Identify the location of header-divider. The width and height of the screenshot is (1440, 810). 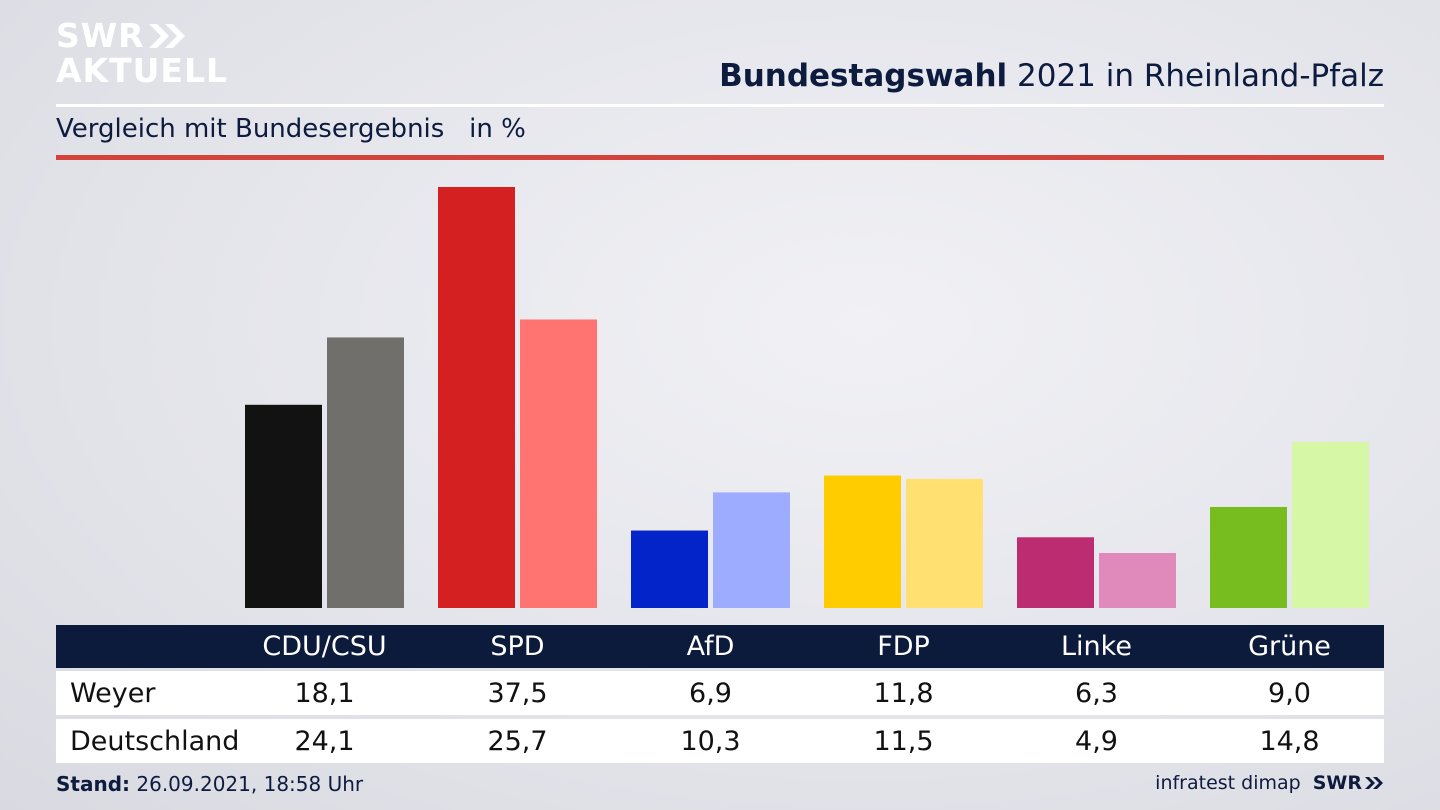
(720, 105).